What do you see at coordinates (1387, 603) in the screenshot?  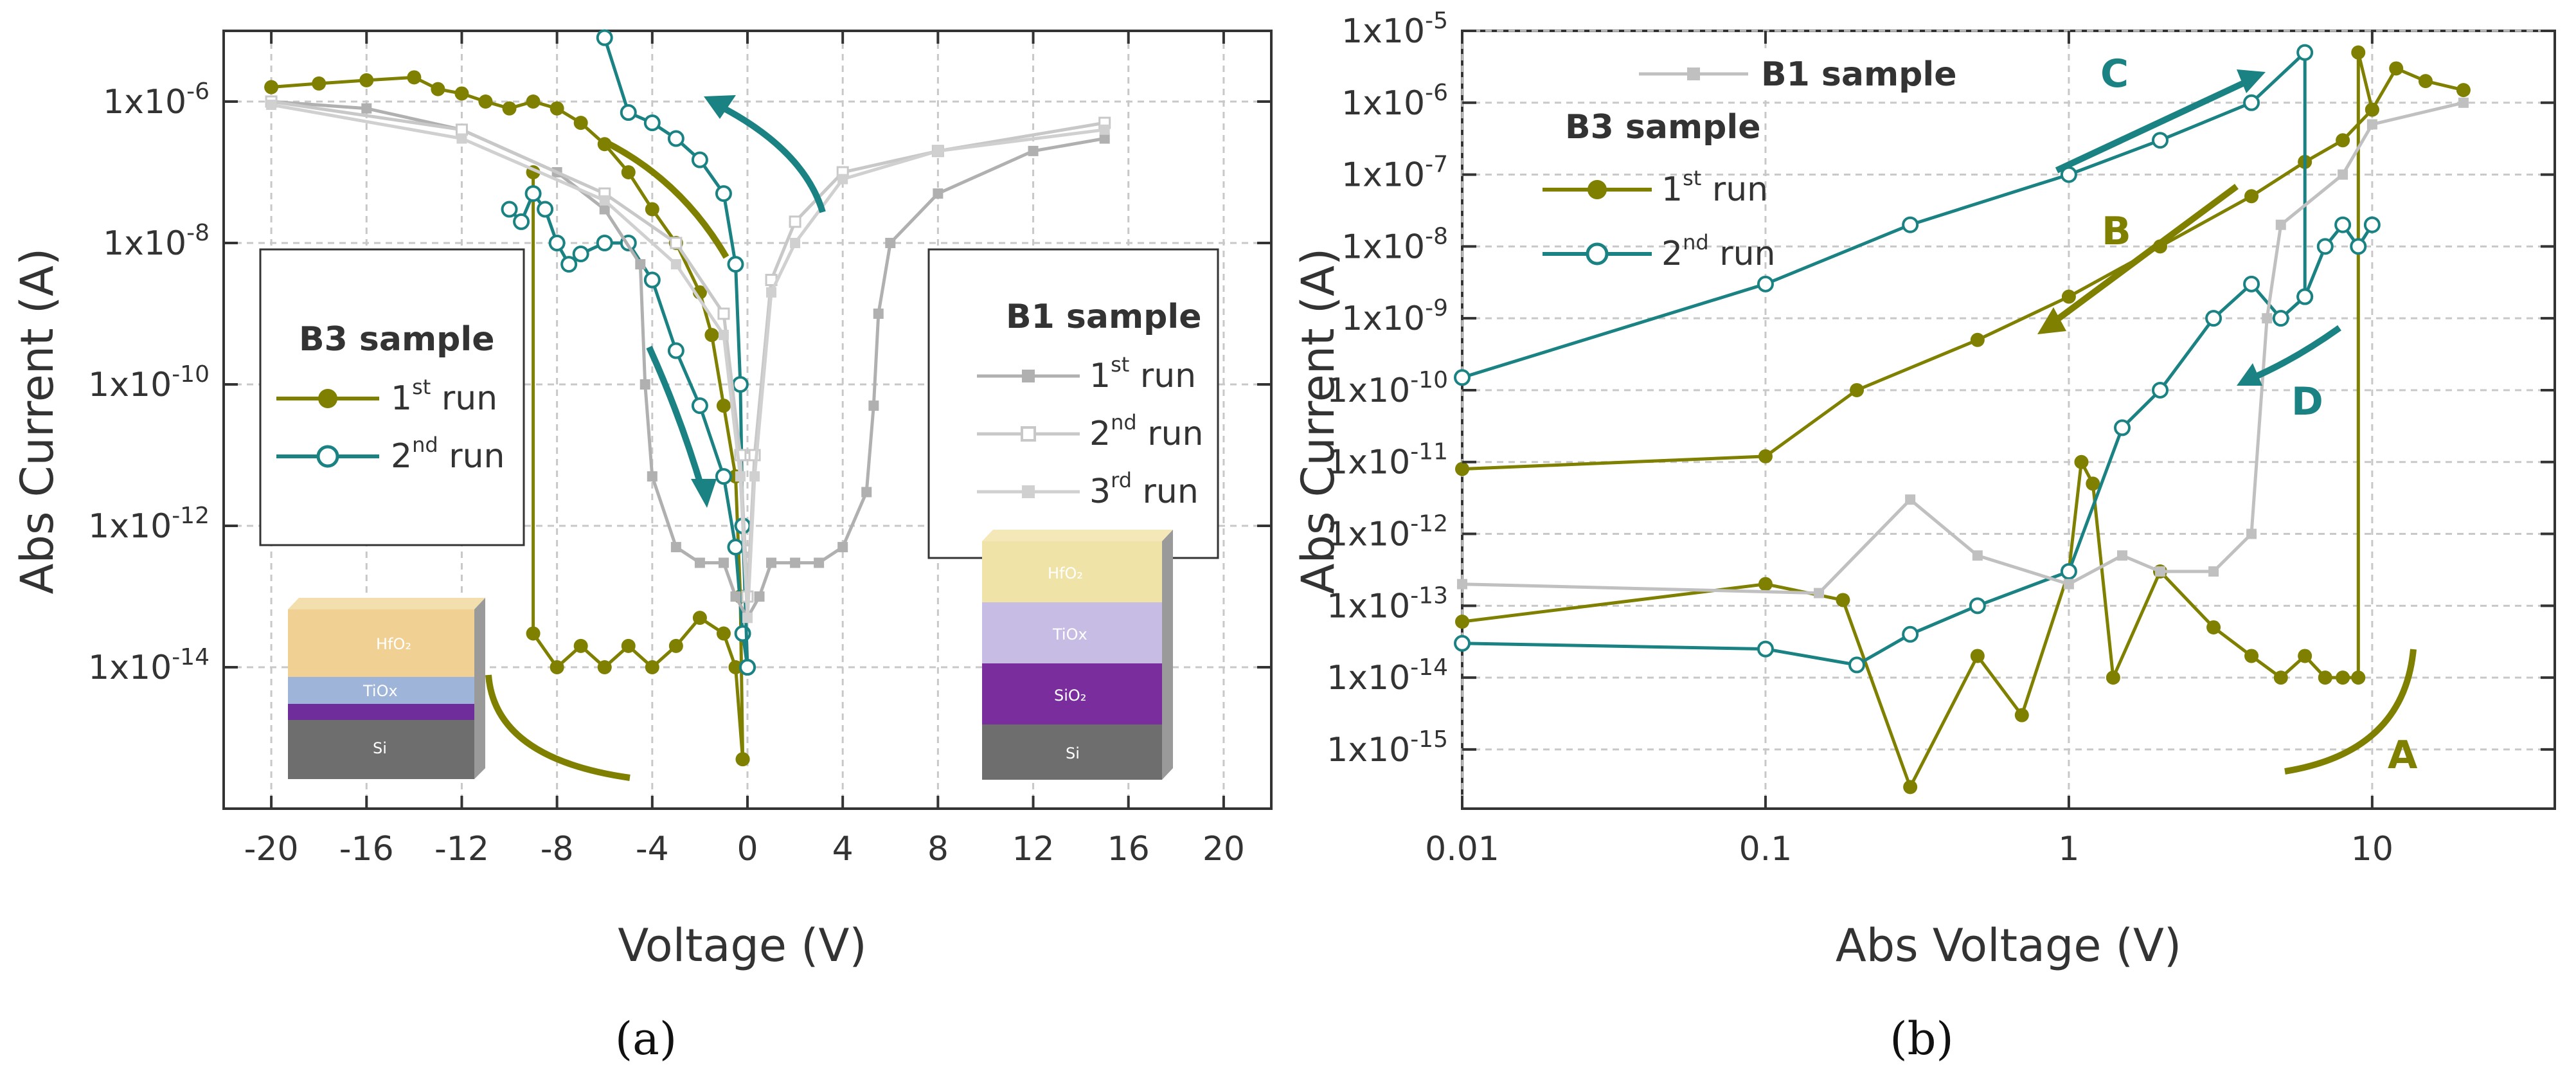 I see `y-tick-label-b: 1x10⁻¹³` at bounding box center [1387, 603].